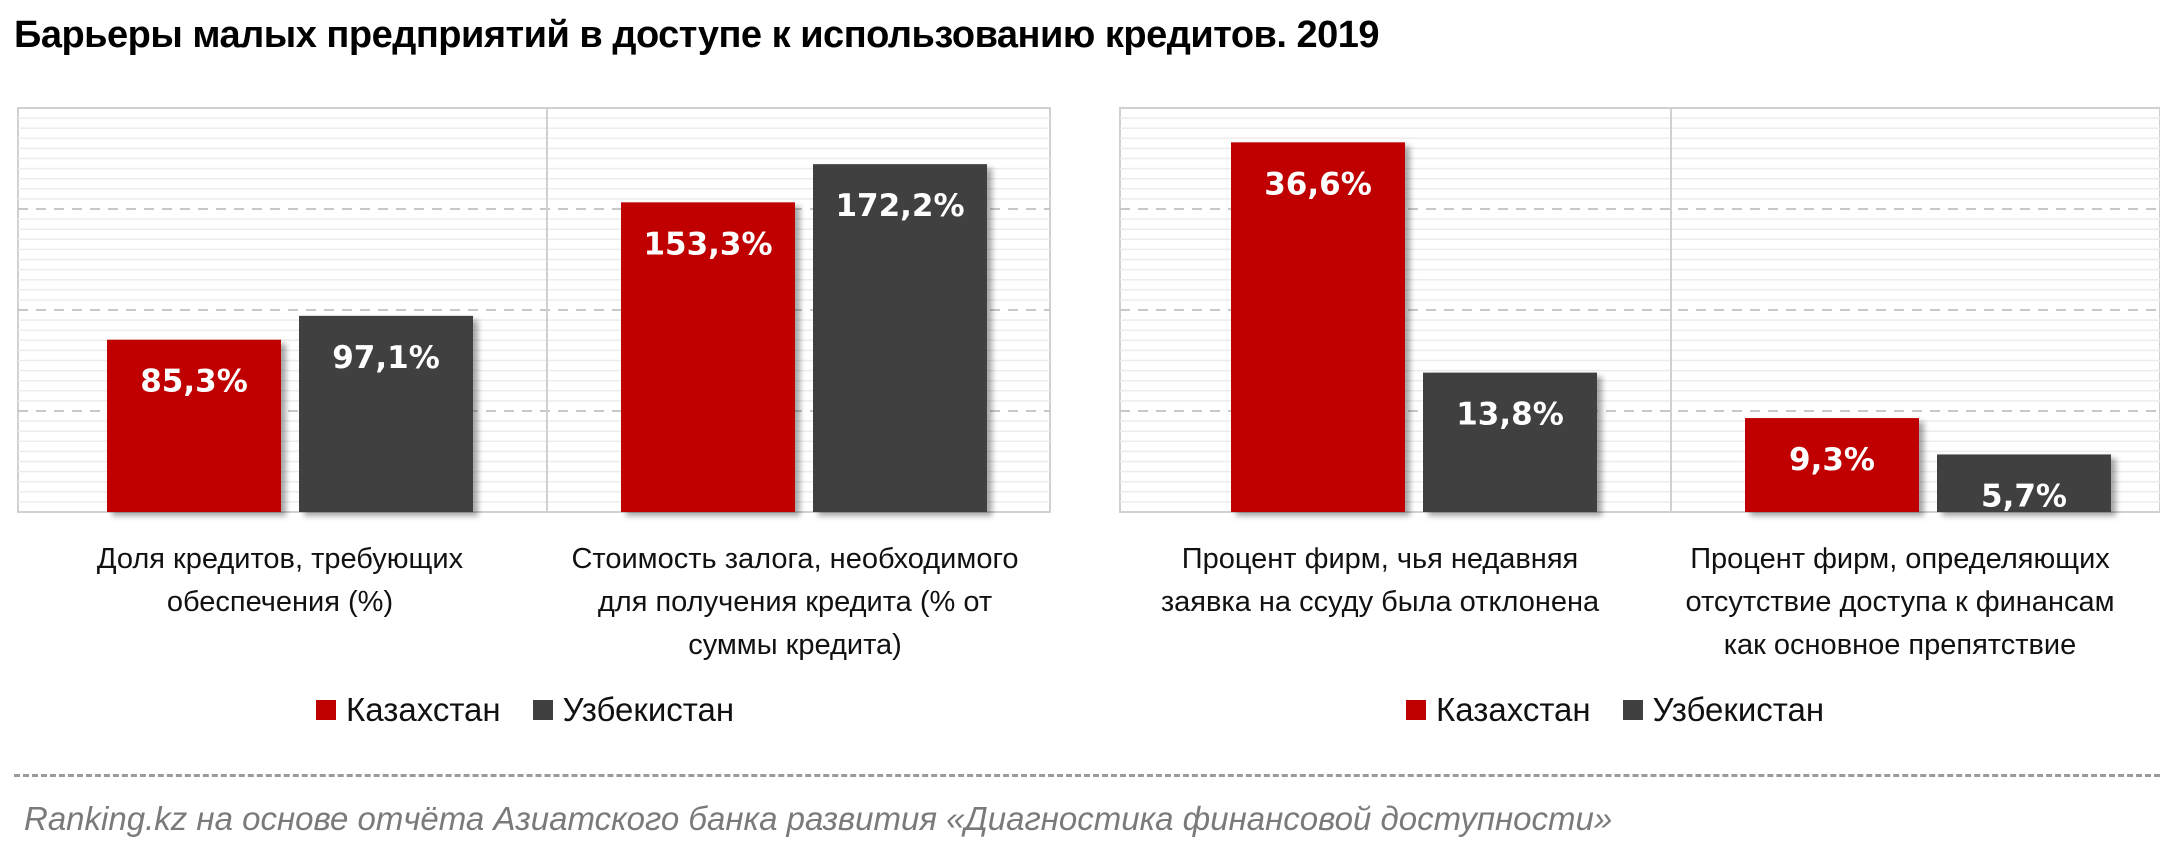 The height and width of the screenshot is (863, 2160). What do you see at coordinates (2024, 496) in the screenshot?
I see `data-label: 5,7%` at bounding box center [2024, 496].